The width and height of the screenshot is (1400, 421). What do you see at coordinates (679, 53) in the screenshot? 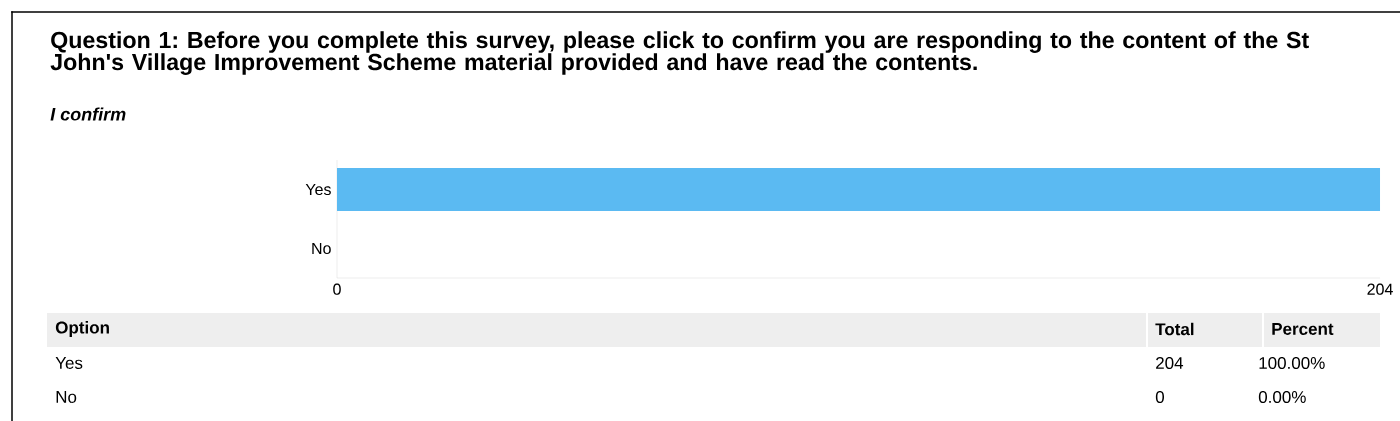
I see `chart-title: Question 1: Before you complete this survey, please click to confirm you are responding to the content of the St John's Village Improvement Scheme material provided and have read the contents.` at bounding box center [679, 53].